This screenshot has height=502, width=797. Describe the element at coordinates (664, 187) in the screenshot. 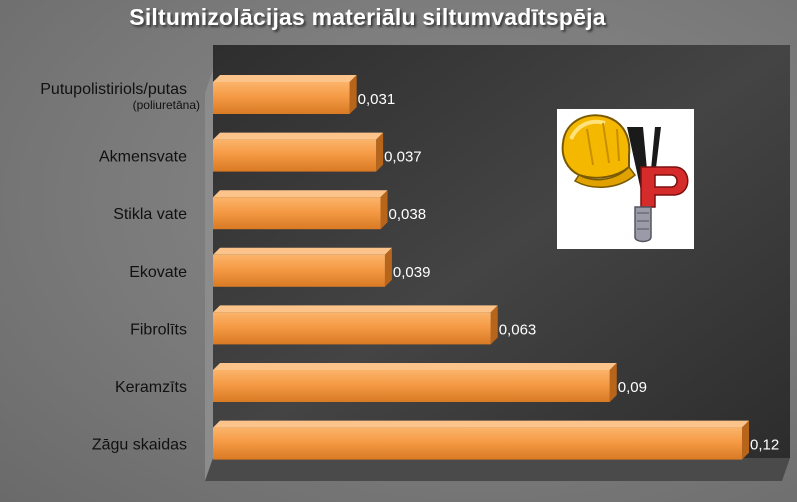

I see `letter-p-icon` at that location.